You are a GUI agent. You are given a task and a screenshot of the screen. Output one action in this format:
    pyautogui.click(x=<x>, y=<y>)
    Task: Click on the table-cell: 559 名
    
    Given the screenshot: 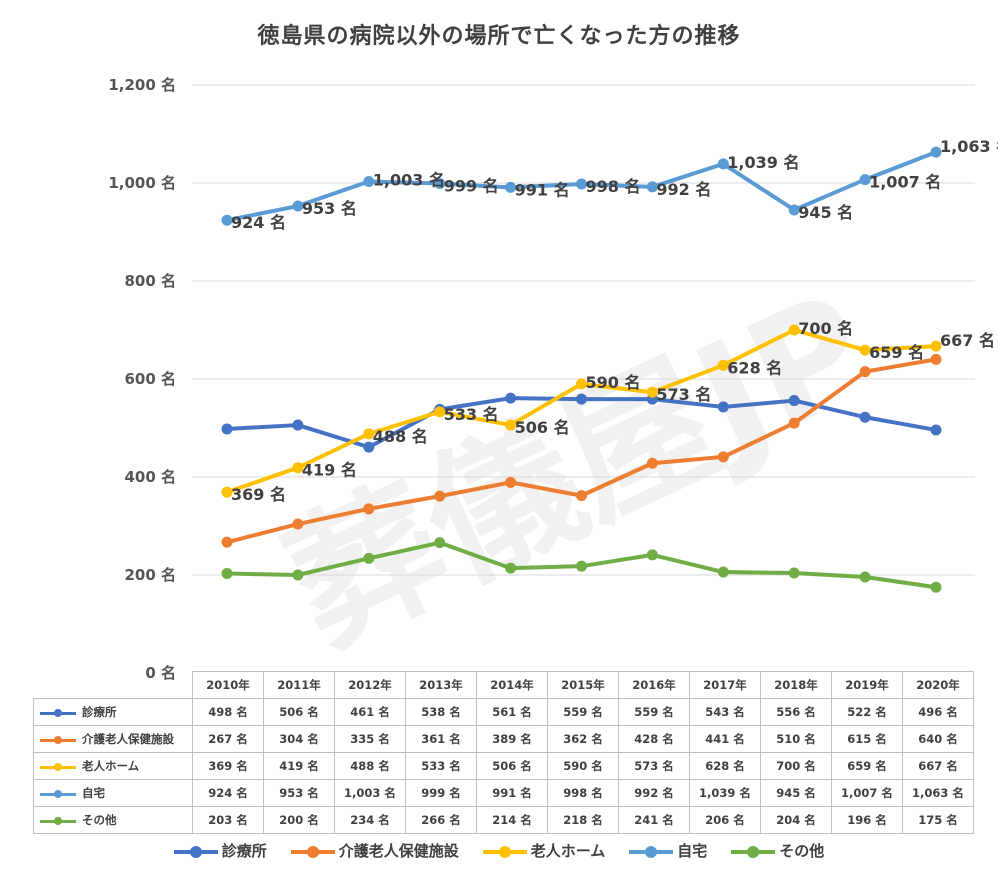 What is the action you would take?
    pyautogui.click(x=583, y=712)
    